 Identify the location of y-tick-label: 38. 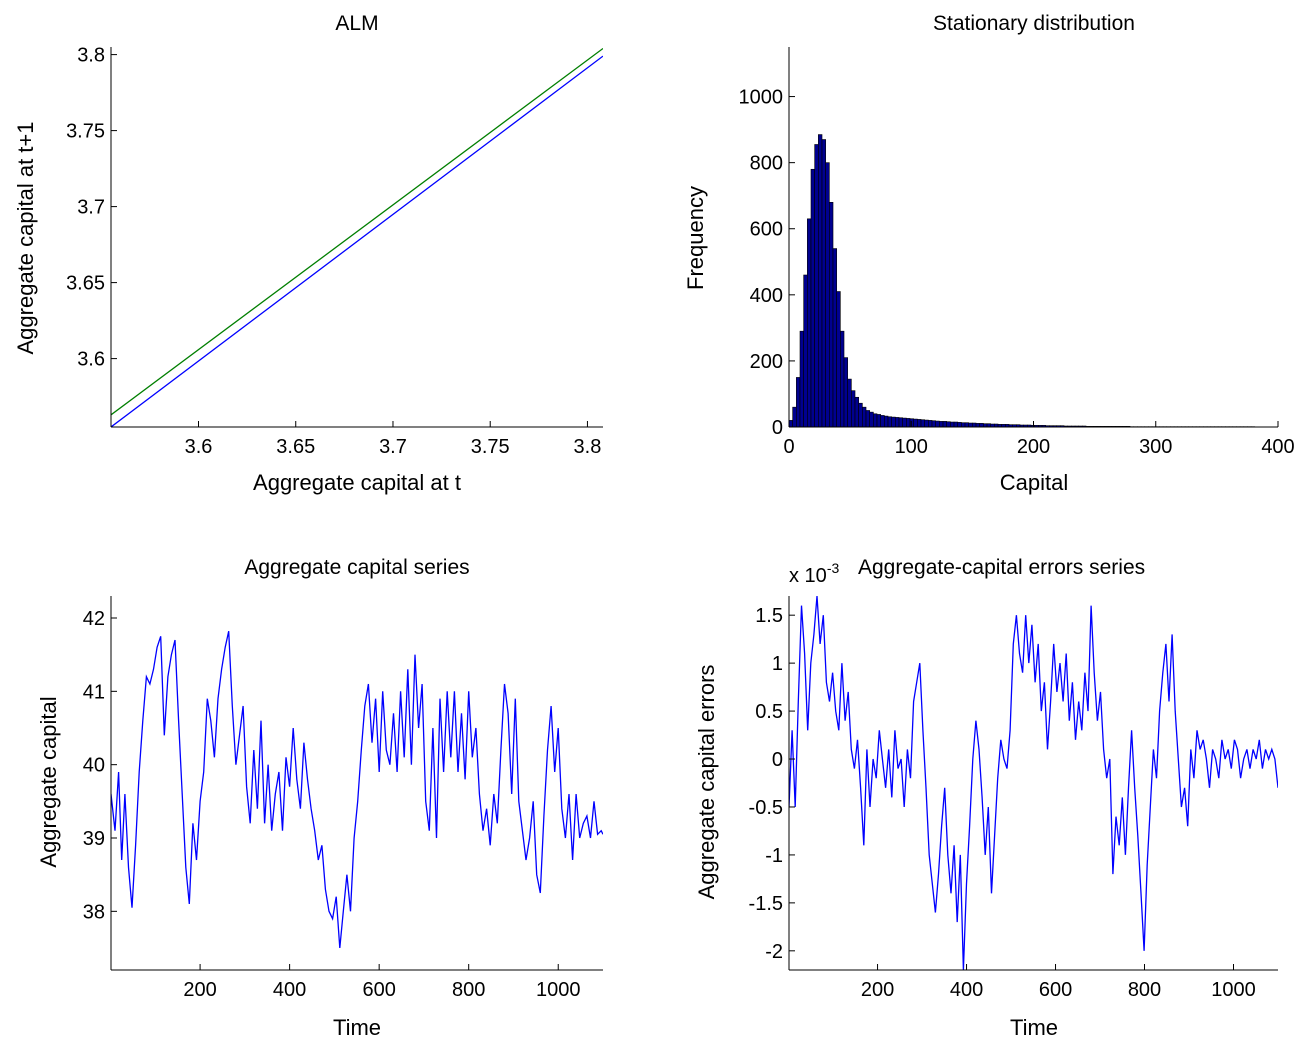
(94, 912).